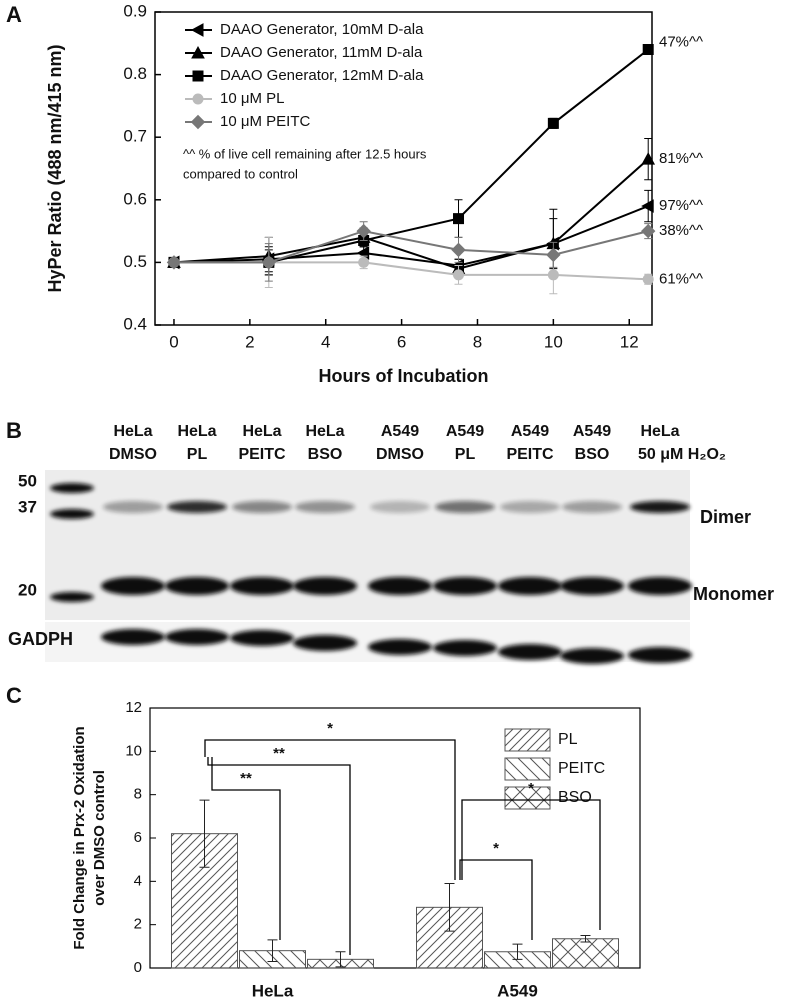  Describe the element at coordinates (262, 454) in the screenshot. I see `lane-label: PEITC` at that location.